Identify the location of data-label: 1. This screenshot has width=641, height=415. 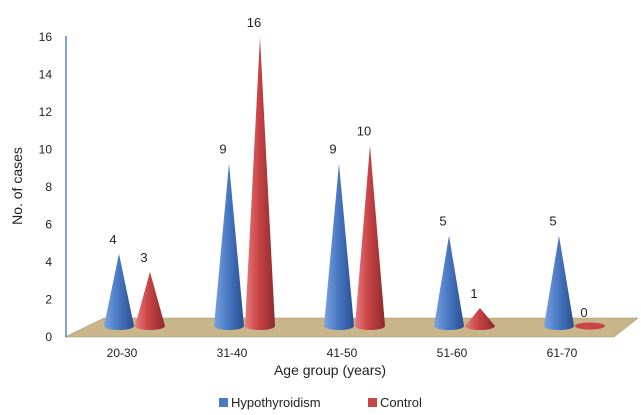
(473, 293).